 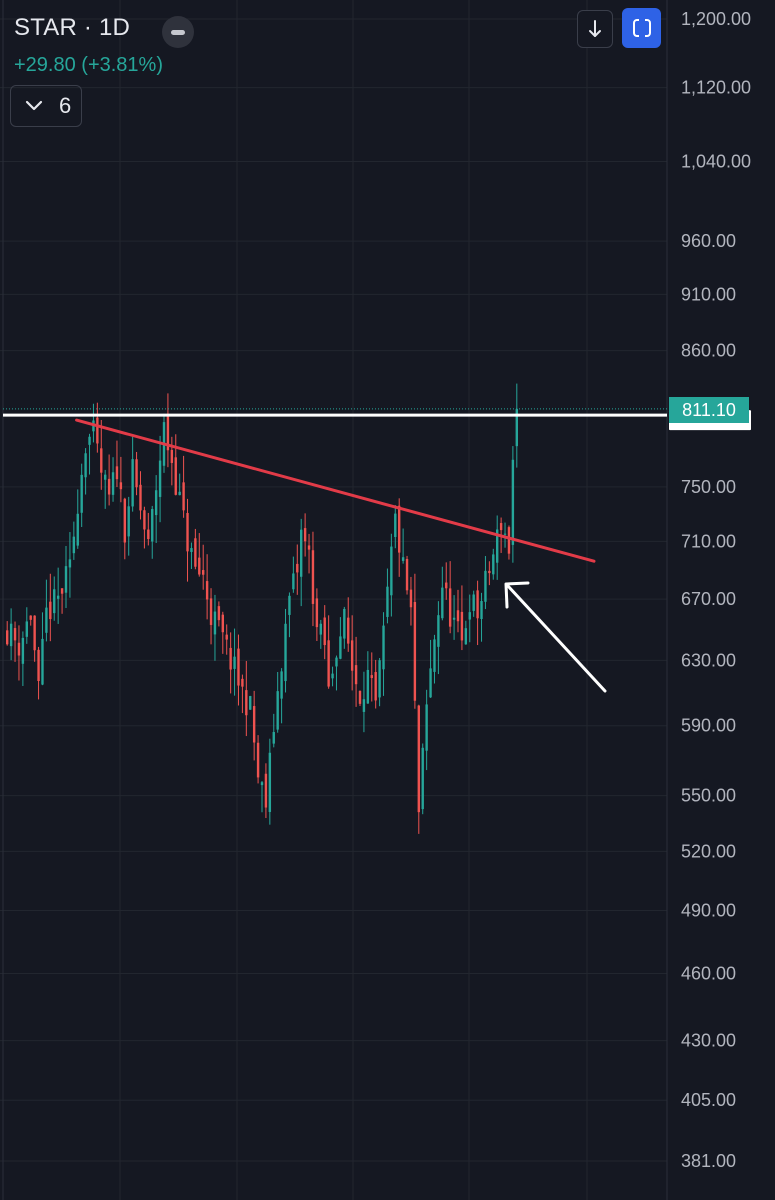 I want to click on price-axis-label: 1,120.00, so click(x=716, y=88).